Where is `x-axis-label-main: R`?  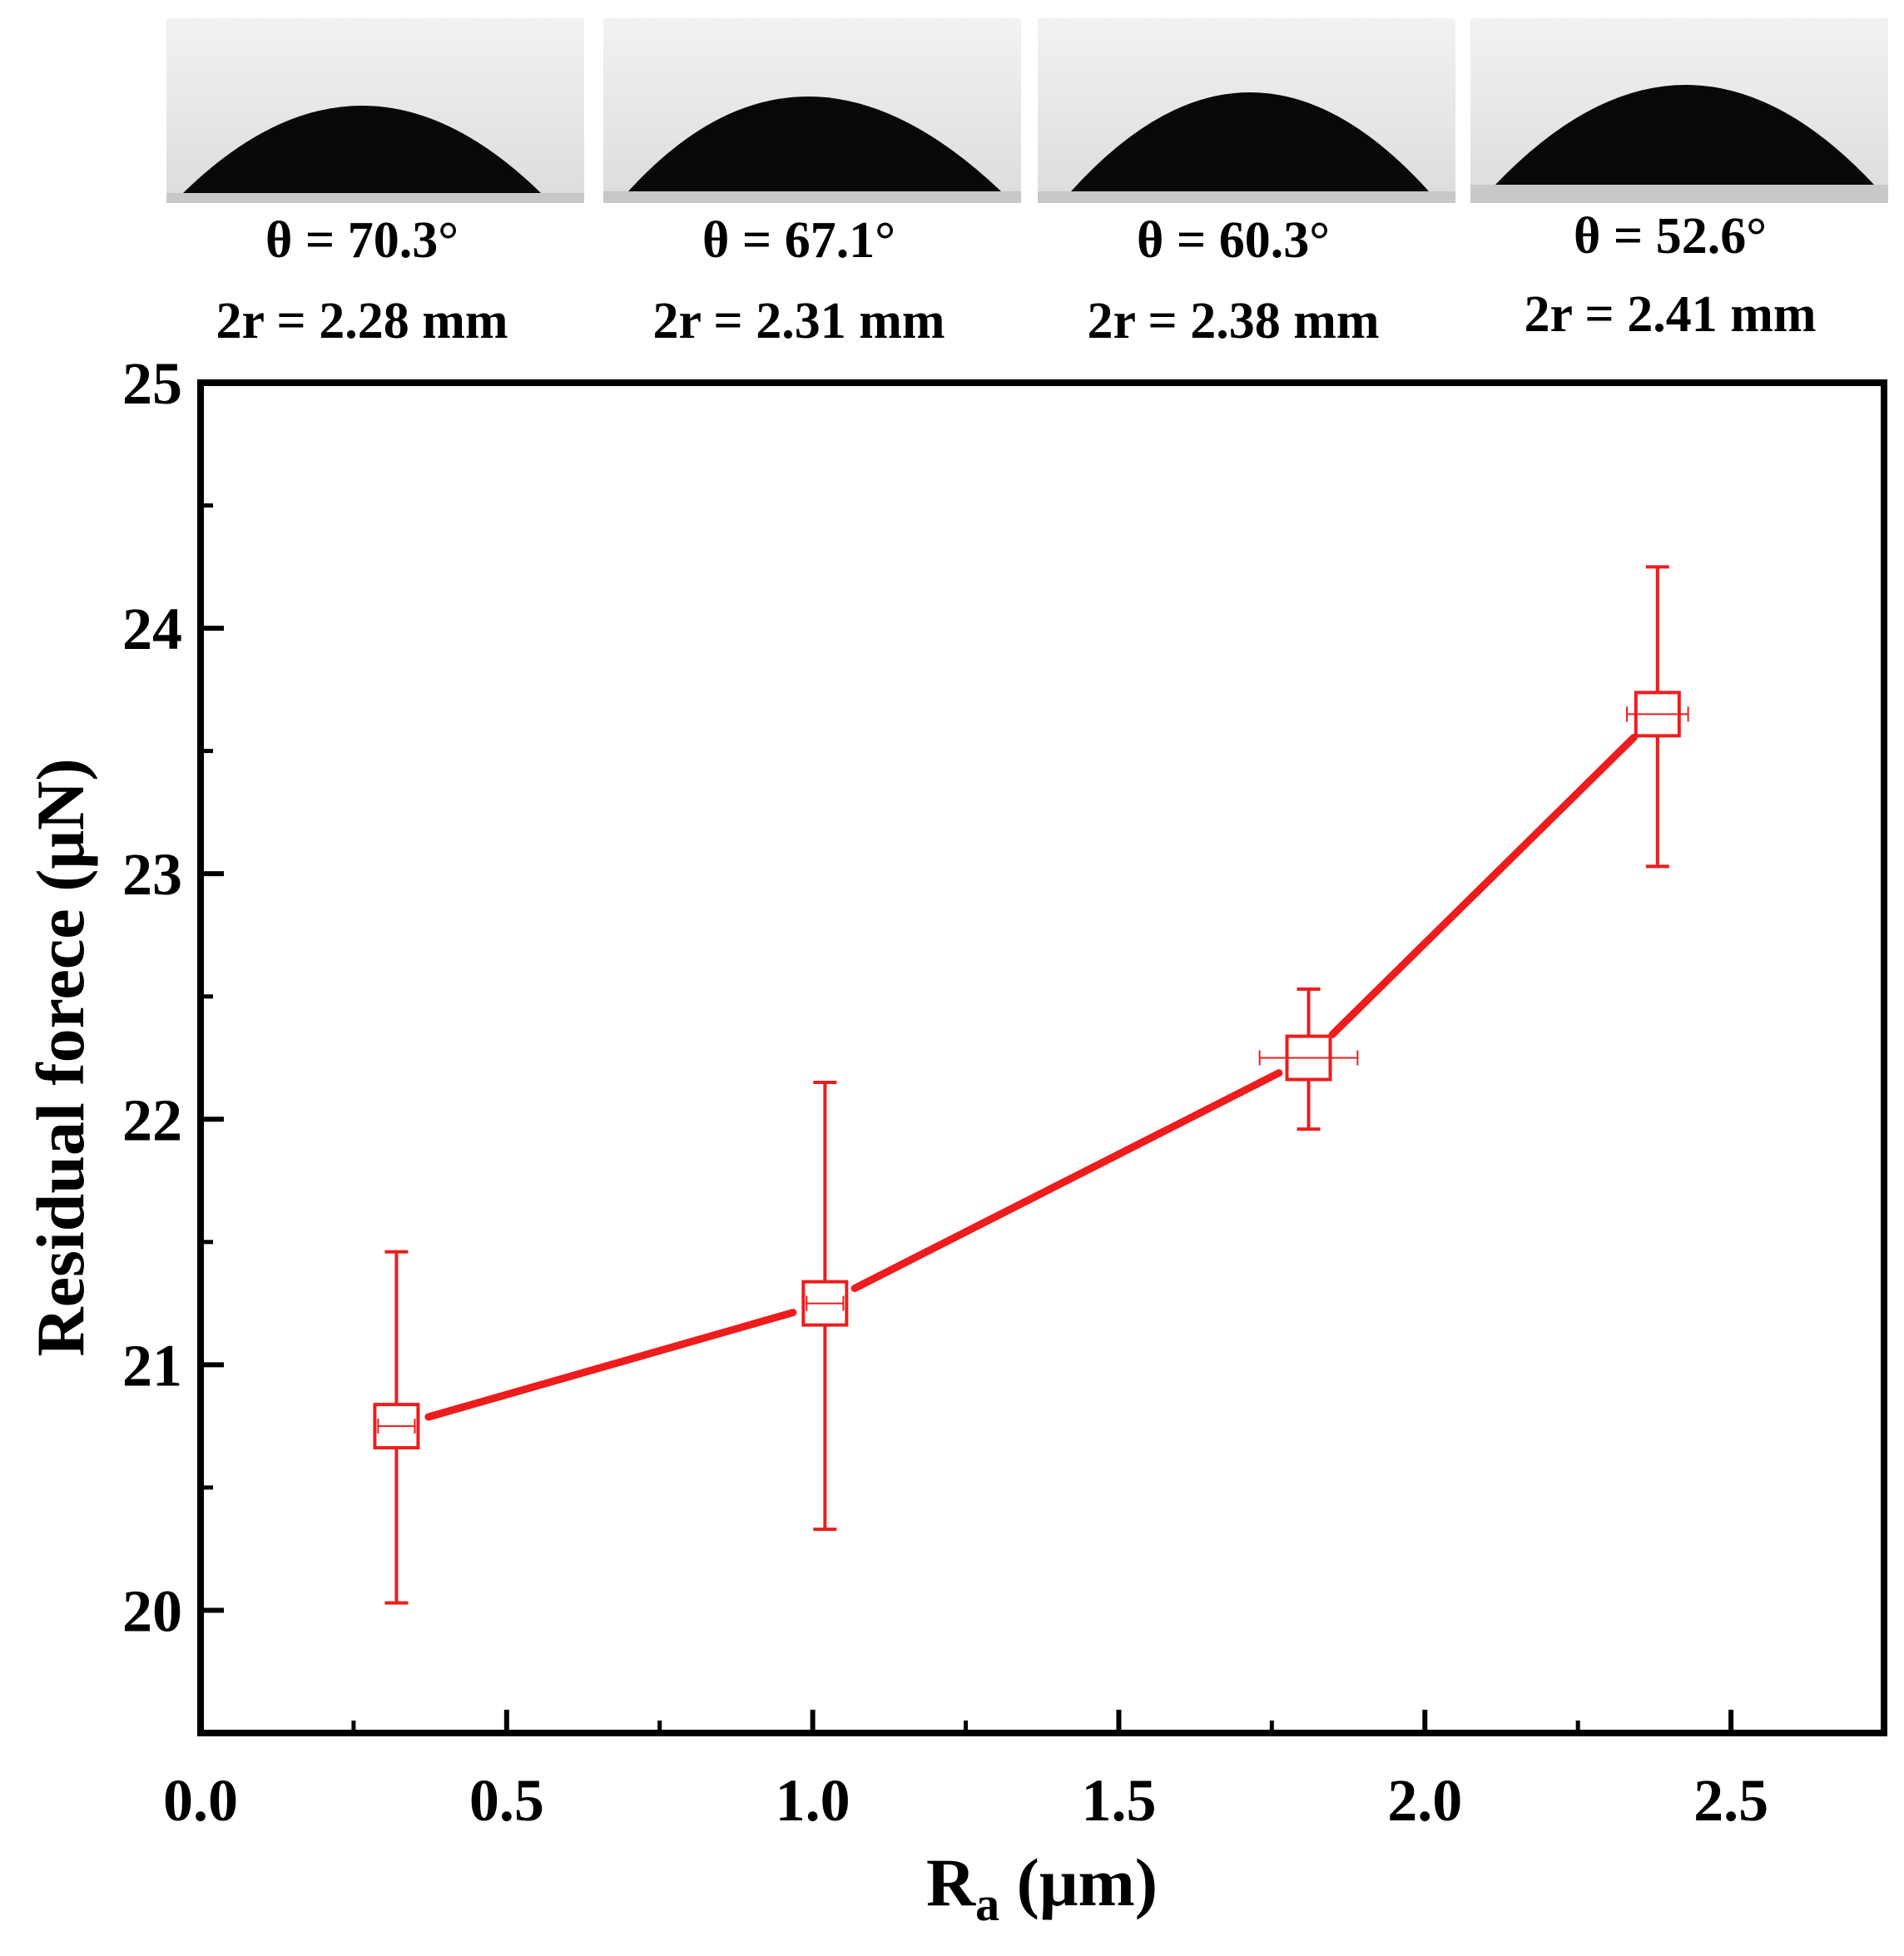
x-axis-label-main: R is located at coordinates (951, 1882).